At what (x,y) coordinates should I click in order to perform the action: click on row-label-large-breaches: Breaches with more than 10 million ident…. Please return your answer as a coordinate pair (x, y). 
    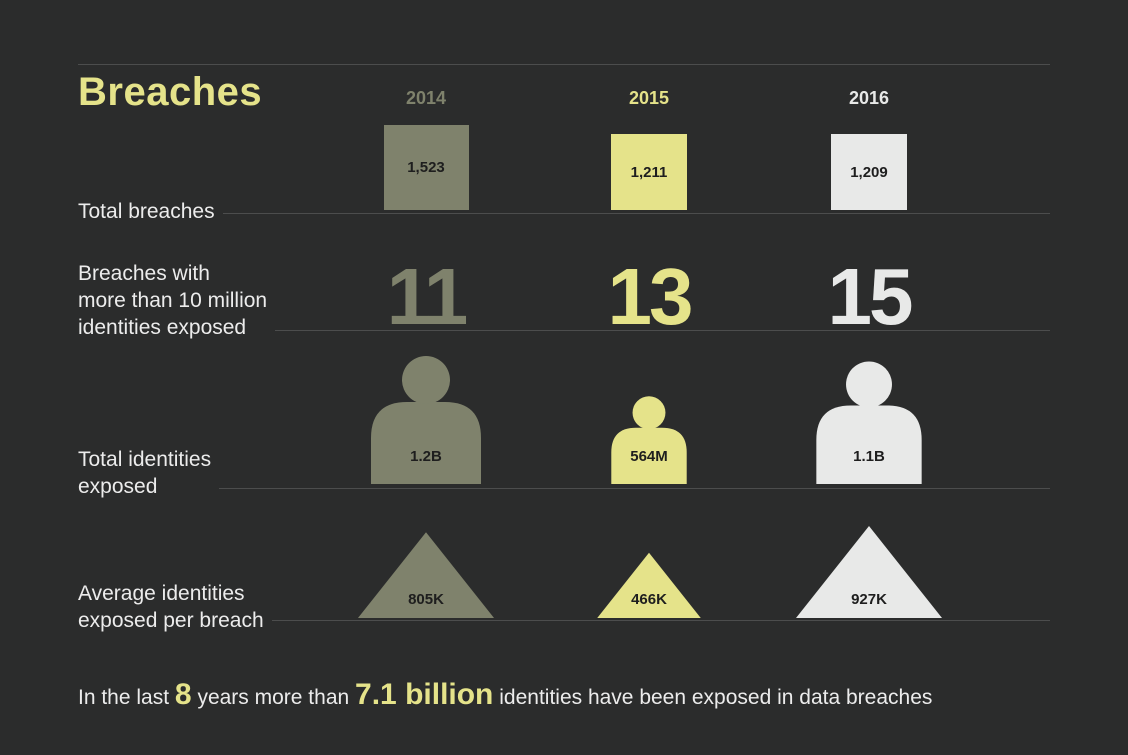
    Looking at the image, I should click on (177, 300).